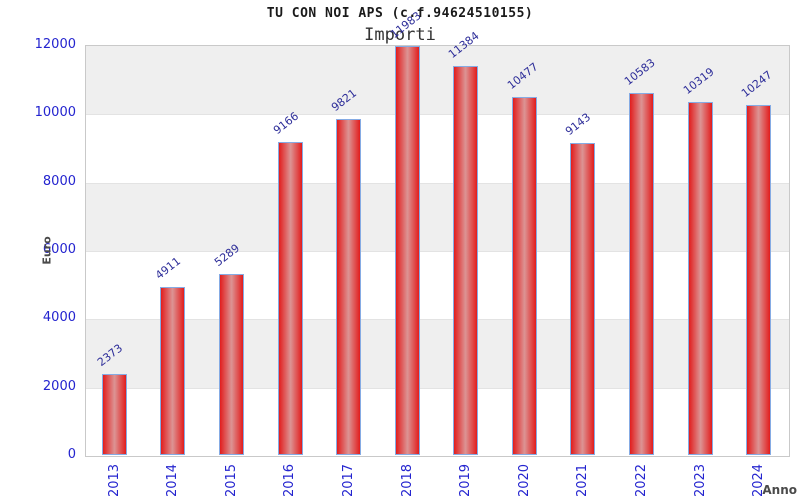 Image resolution: width=800 pixels, height=500 pixels. Describe the element at coordinates (173, 371) in the screenshot. I see `bar-2014` at that location.